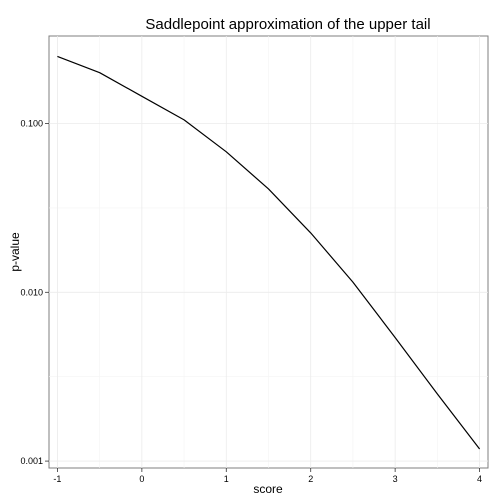 The image size is (504, 504). I want to click on x-tick-label: 2, so click(310, 479).